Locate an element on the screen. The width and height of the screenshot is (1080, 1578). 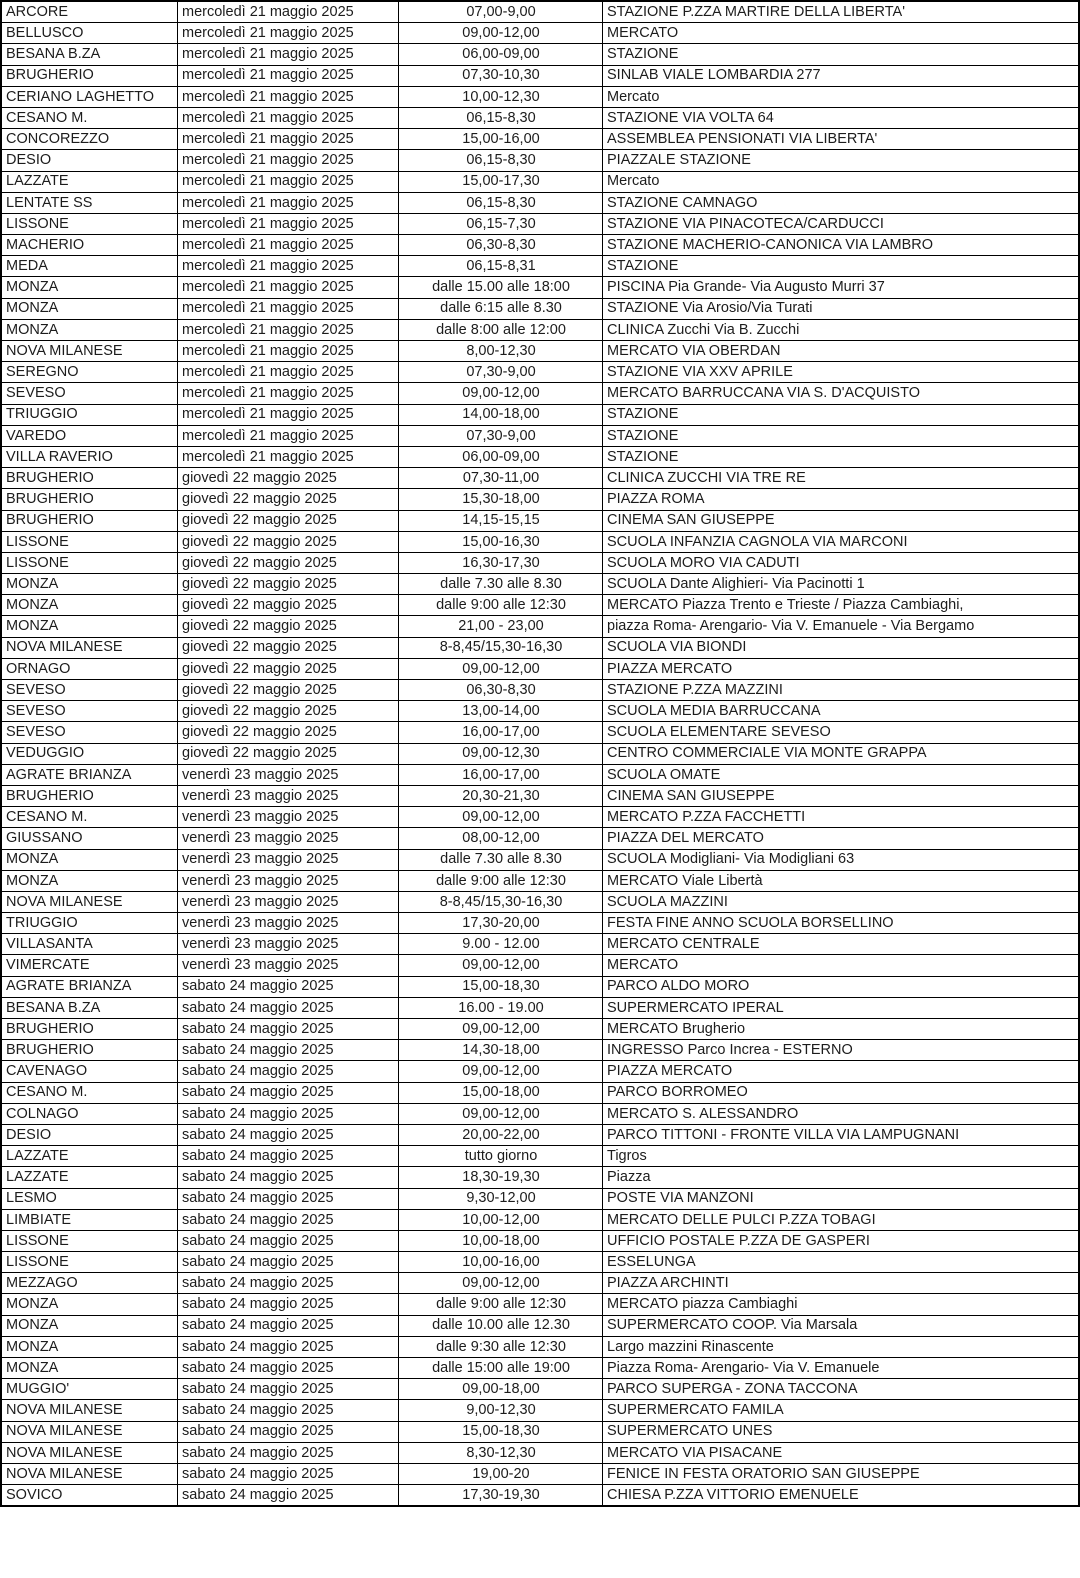
cell-location: SCUOLA MORO VIA CADUTI is located at coordinates (841, 563).